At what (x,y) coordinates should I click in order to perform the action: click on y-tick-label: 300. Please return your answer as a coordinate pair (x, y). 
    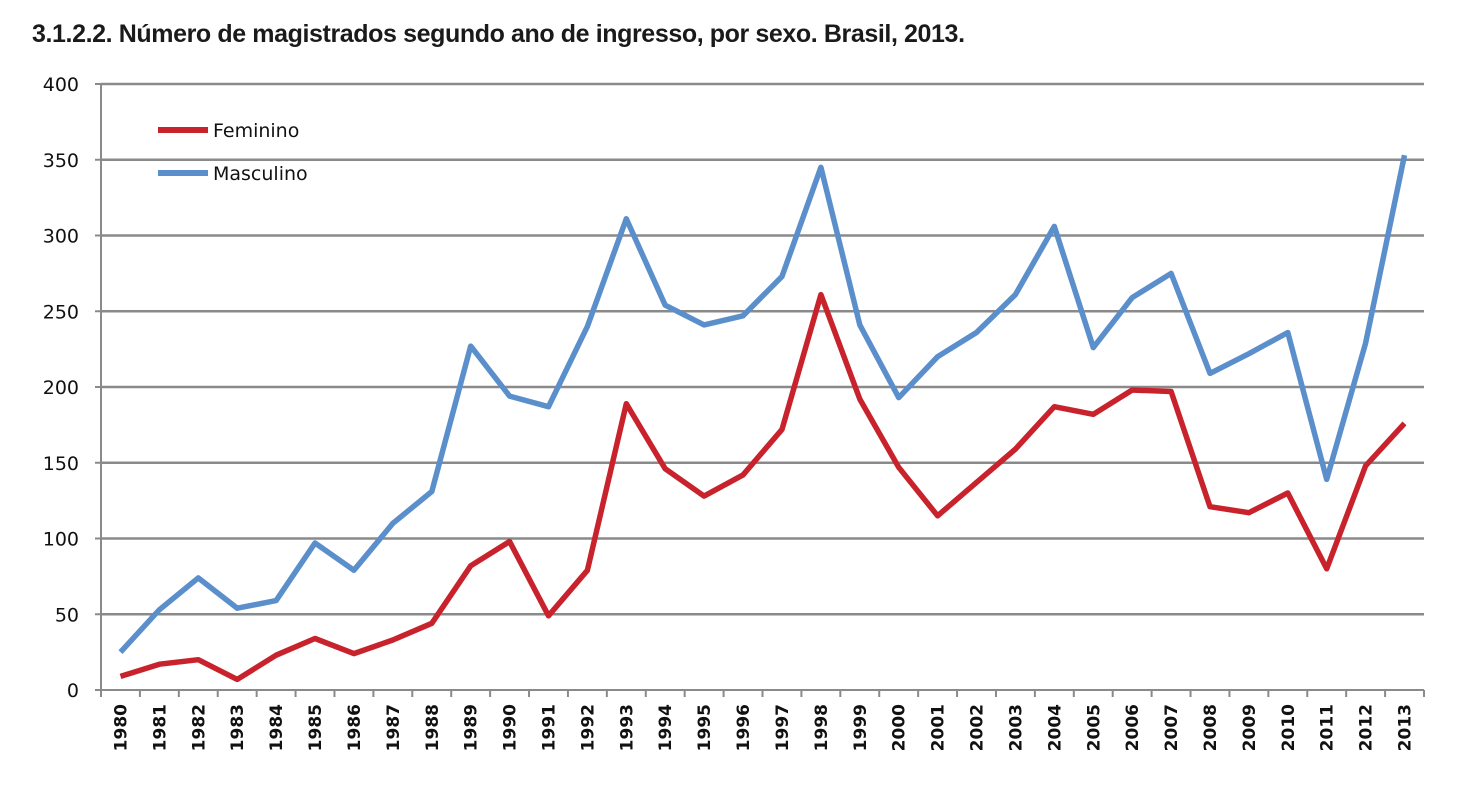
    Looking at the image, I should click on (61, 237).